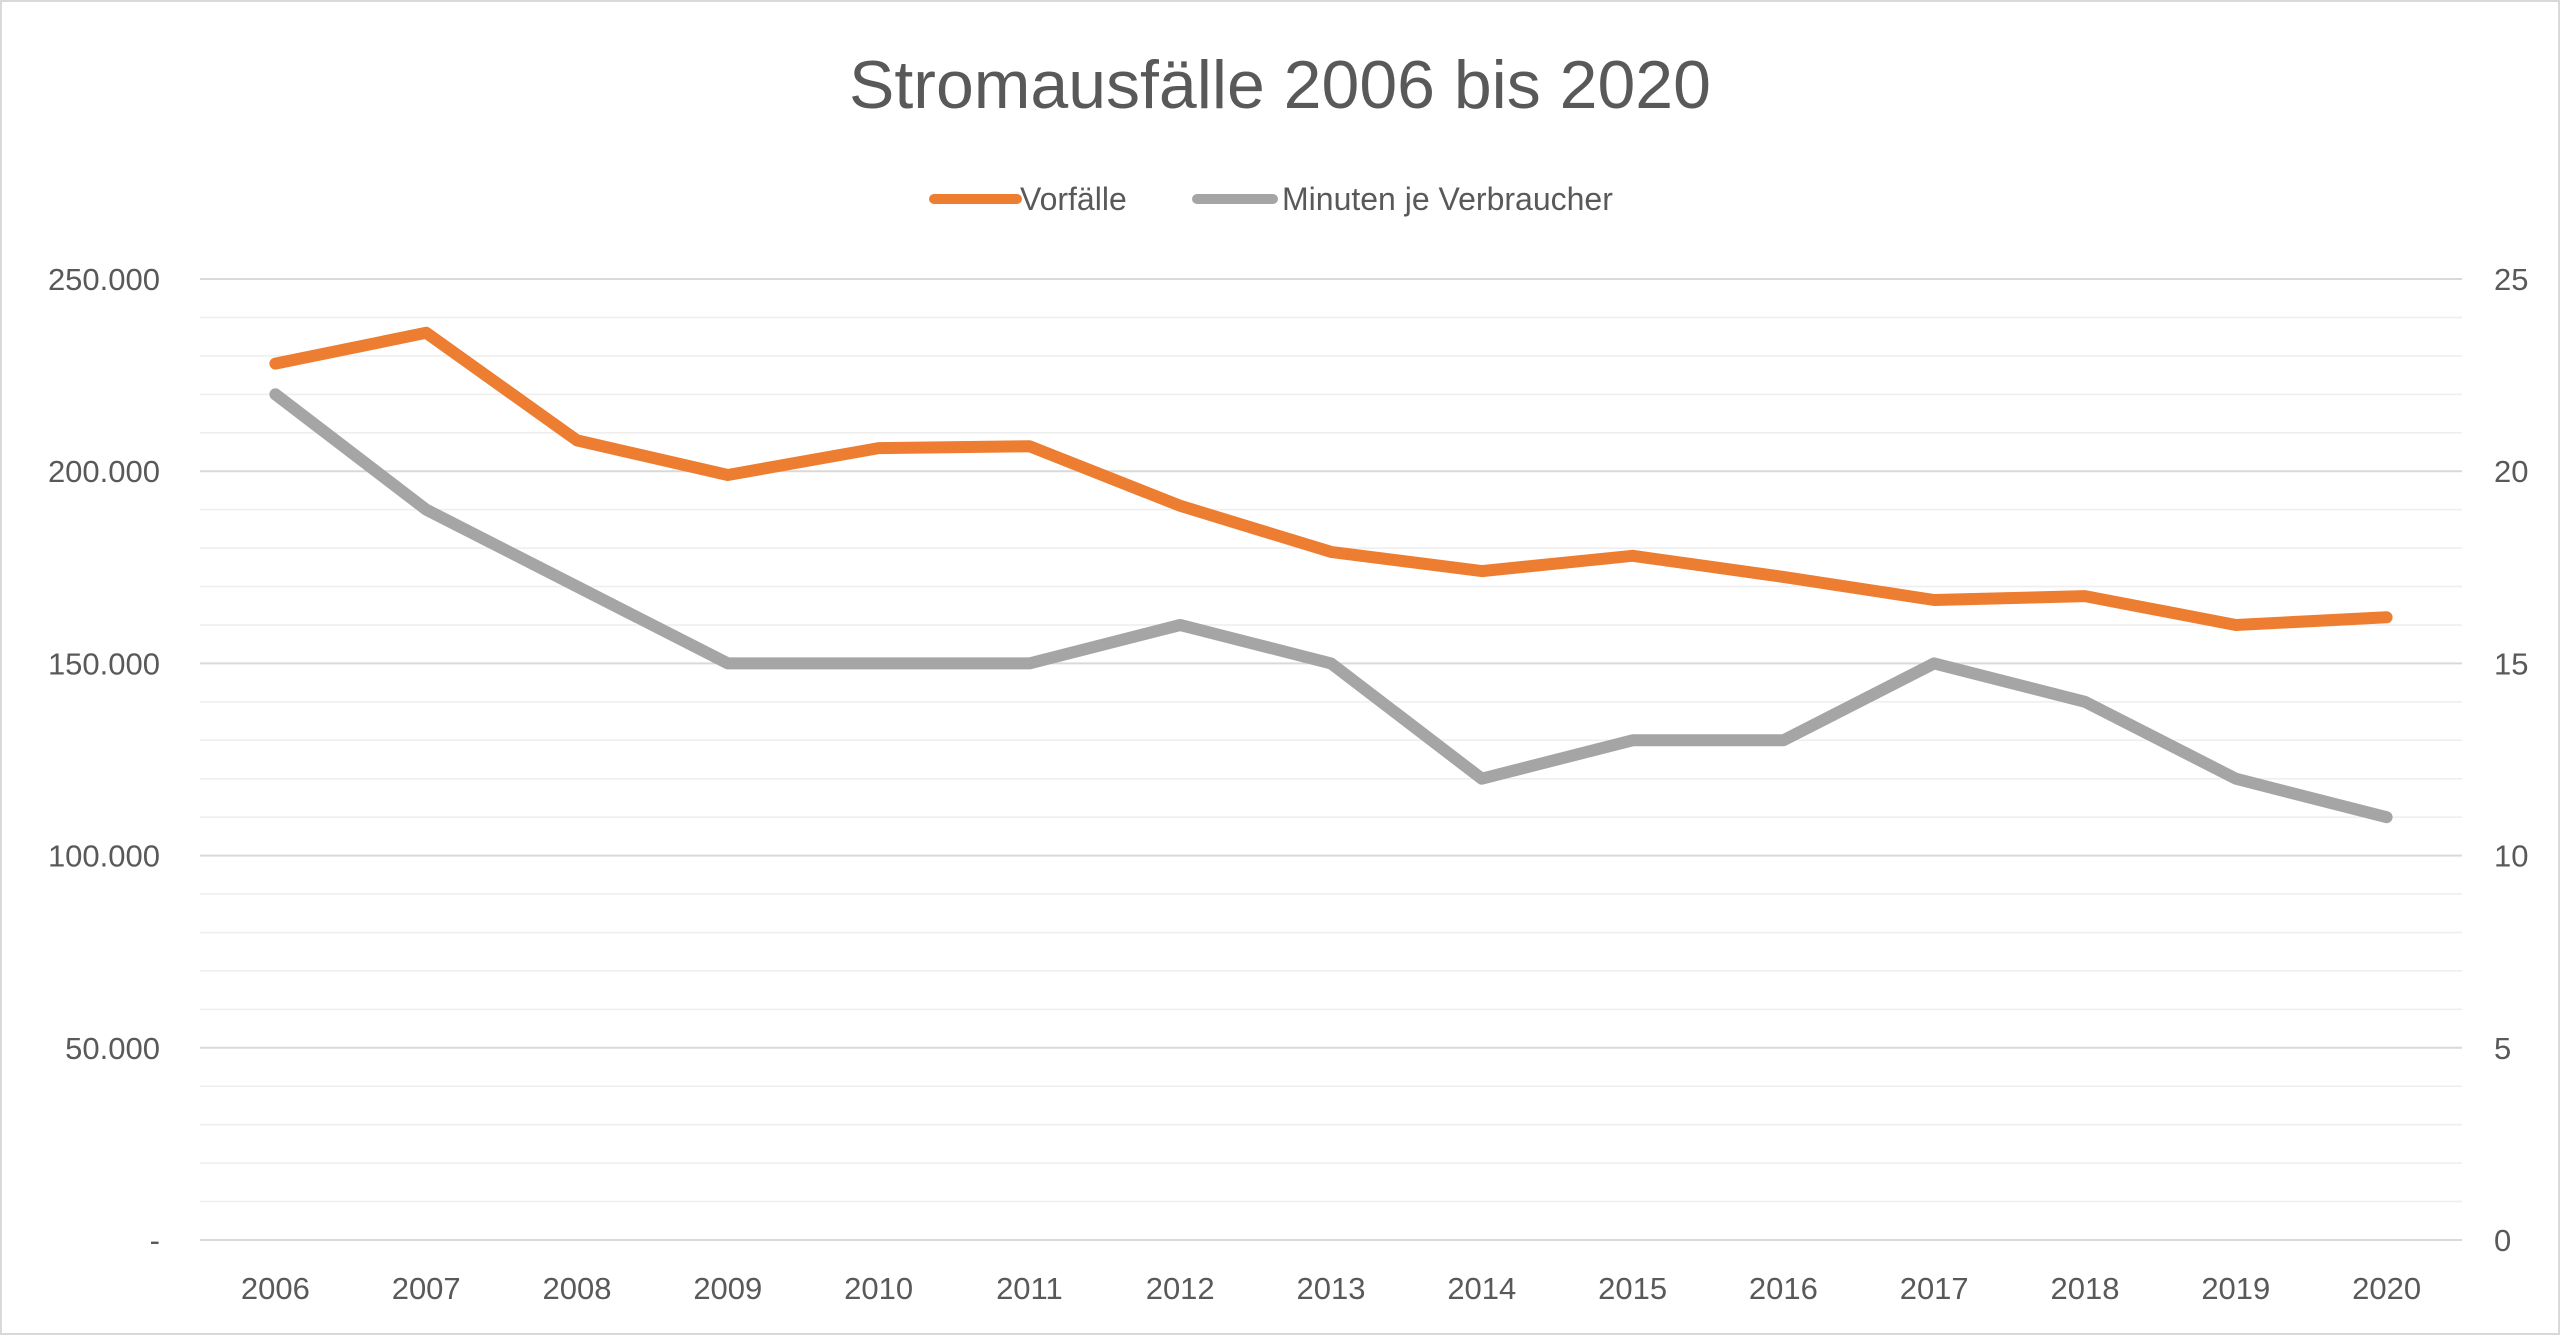 Image resolution: width=2560 pixels, height=1335 pixels. What do you see at coordinates (1073, 199) in the screenshot?
I see `legend-label-vorfaelle: Vorfälle` at bounding box center [1073, 199].